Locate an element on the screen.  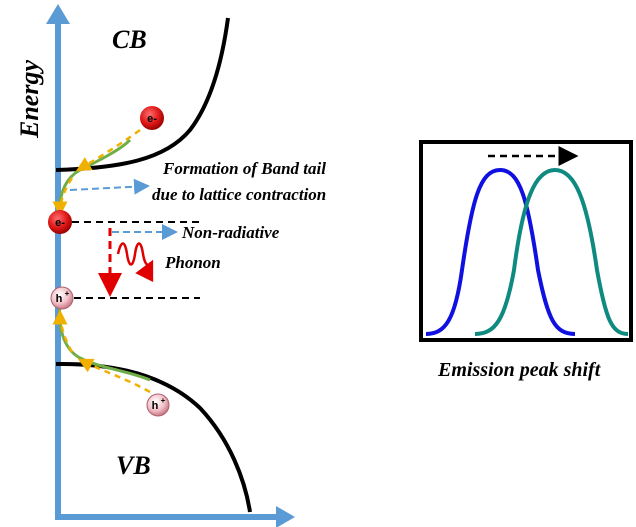
band-tail-pointer is located at coordinates (109, 186).